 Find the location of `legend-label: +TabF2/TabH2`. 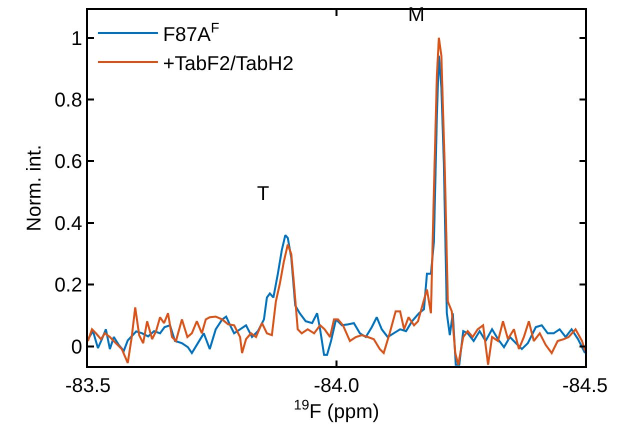

legend-label: +TabF2/TabH2 is located at coordinates (228, 63).